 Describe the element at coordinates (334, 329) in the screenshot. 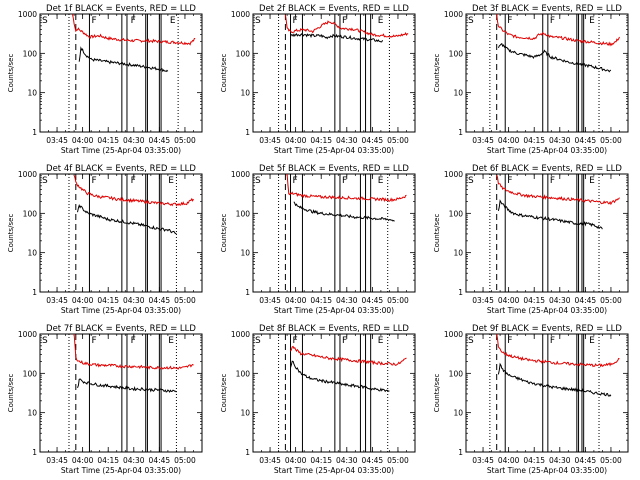

I see `chart-title: Det 8f BLACK = Events, RED = LLD` at that location.